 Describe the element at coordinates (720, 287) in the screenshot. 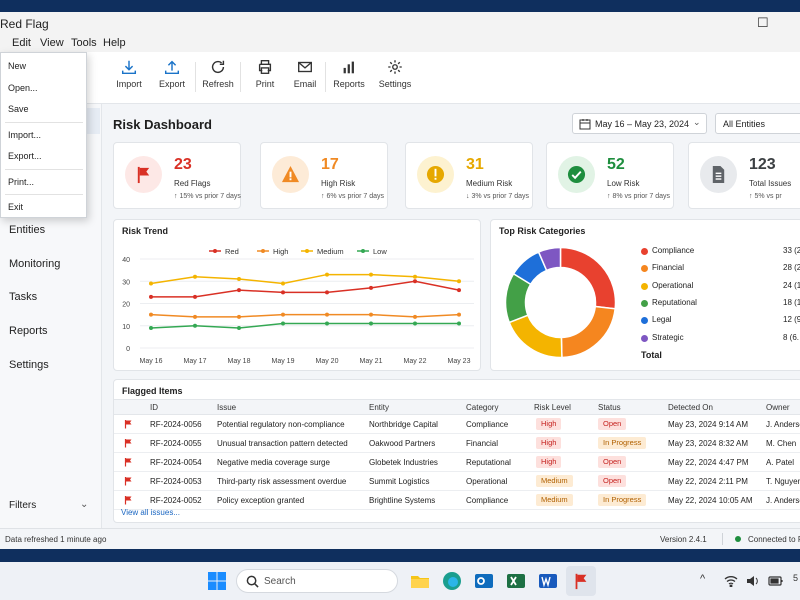

I see `category-legend-item: Operational 24 (19.` at that location.